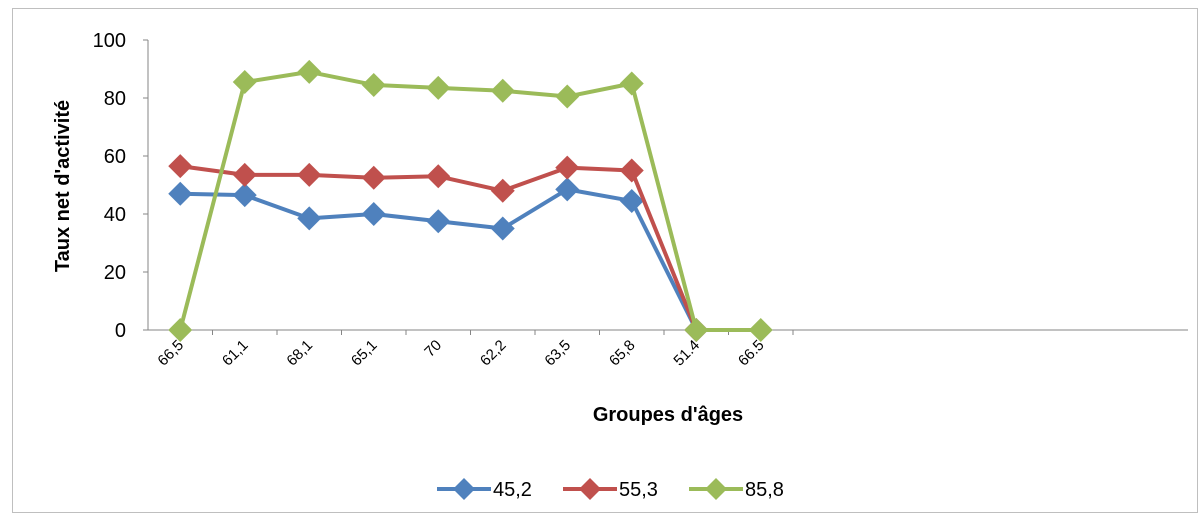  What do you see at coordinates (638, 490) in the screenshot?
I see `legend-label: 55,3` at bounding box center [638, 490].